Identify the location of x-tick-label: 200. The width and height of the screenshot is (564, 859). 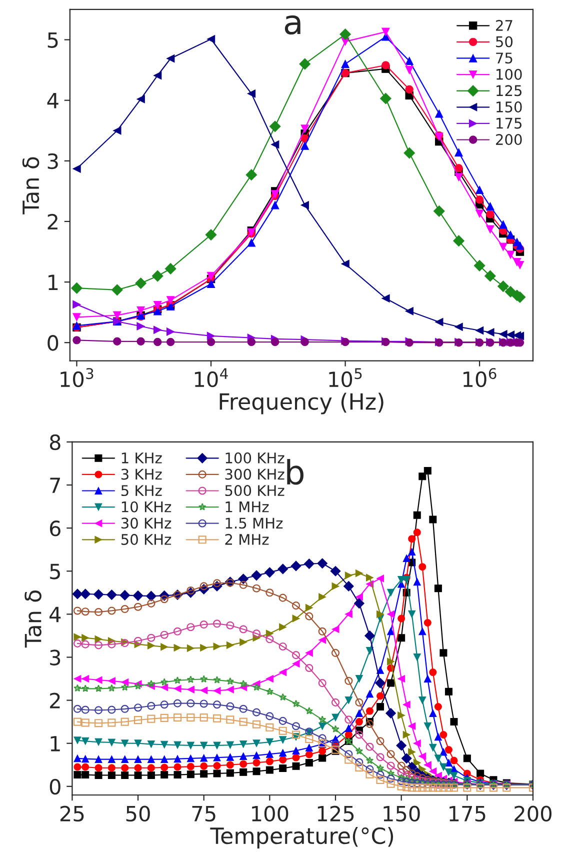
(533, 814).